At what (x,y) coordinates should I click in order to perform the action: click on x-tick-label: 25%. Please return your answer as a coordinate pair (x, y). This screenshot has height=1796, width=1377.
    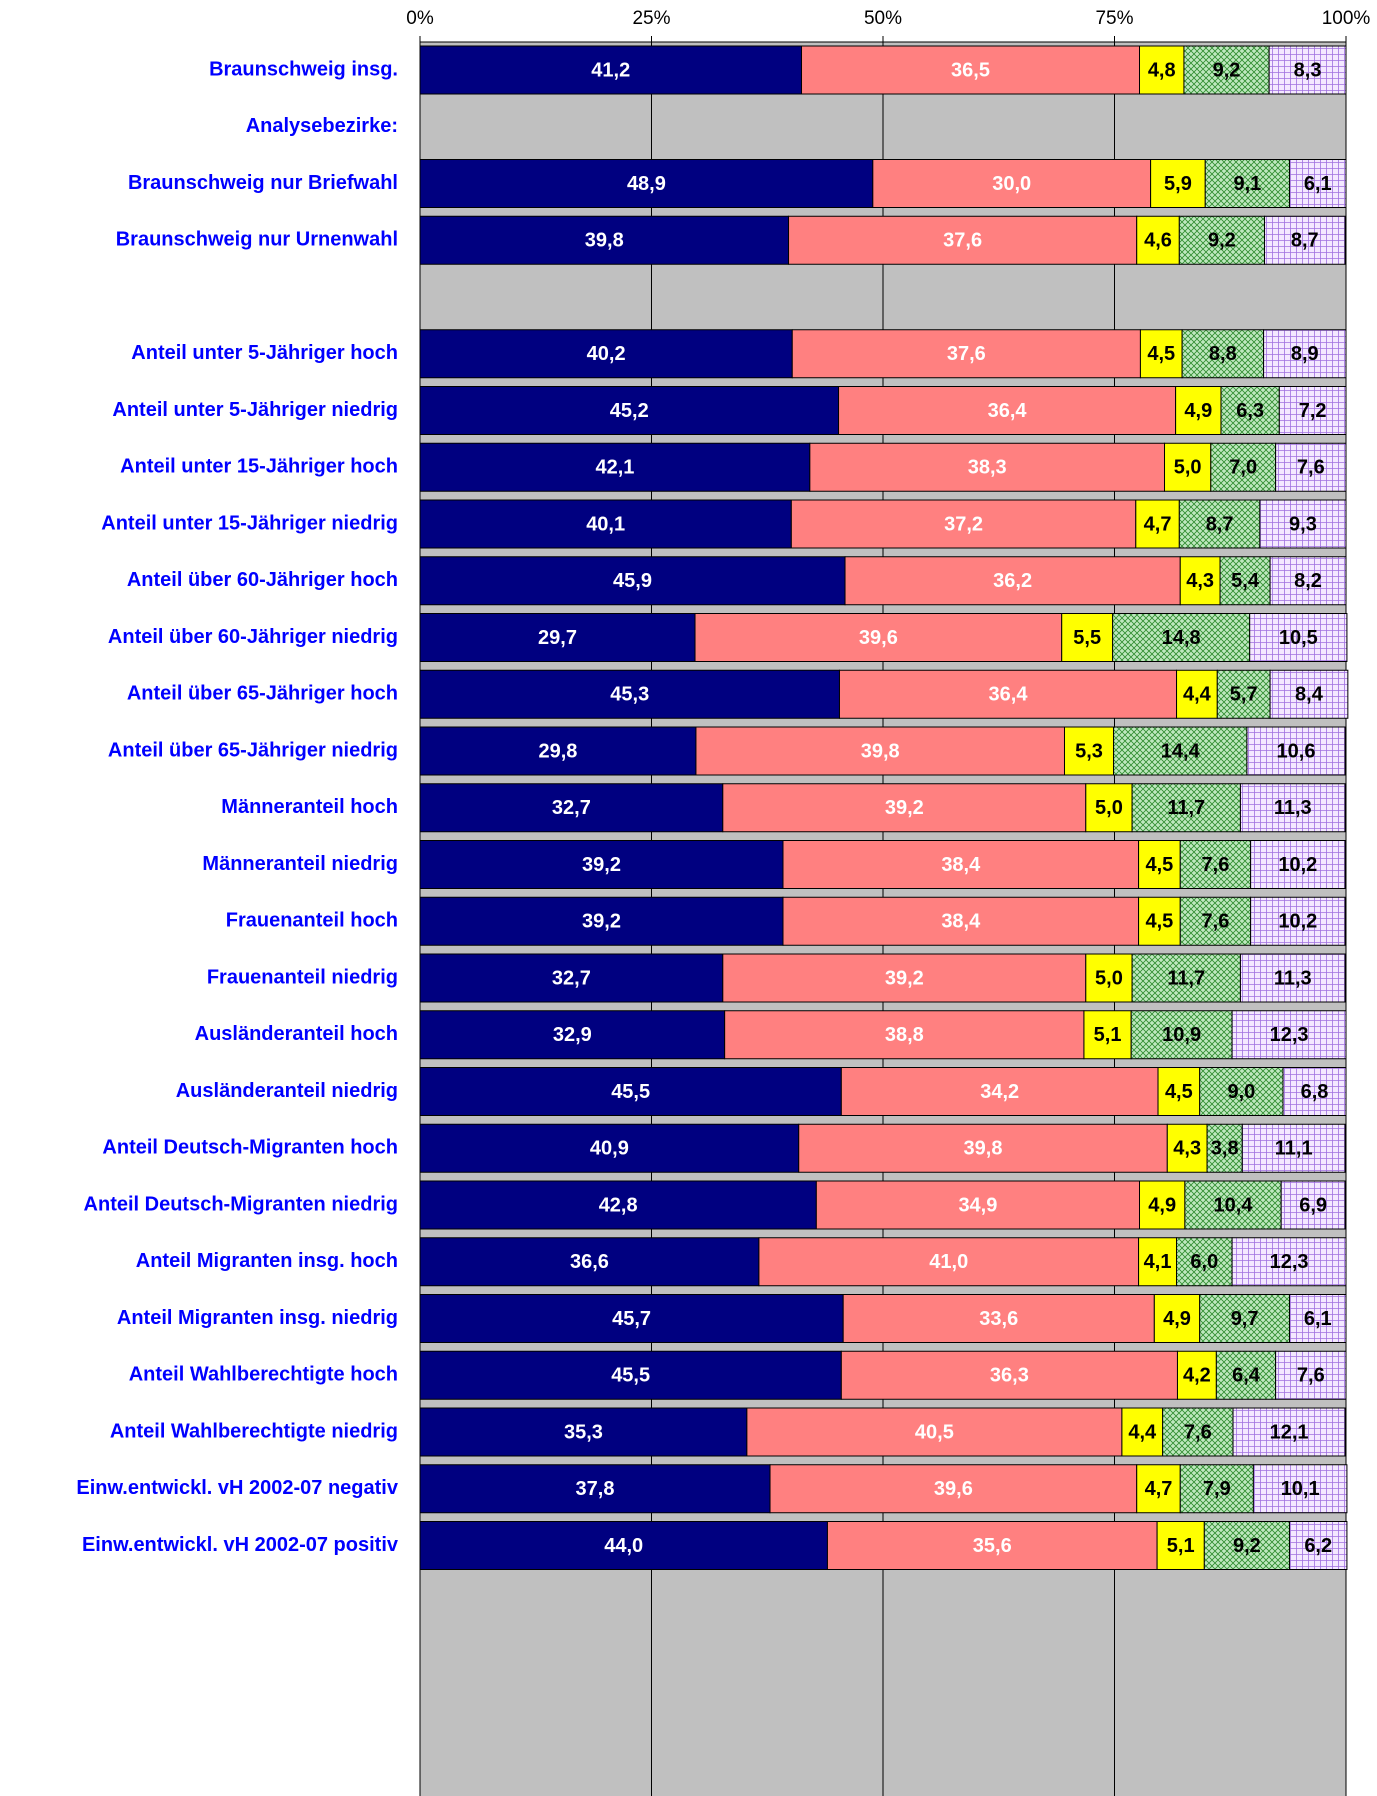
    Looking at the image, I should click on (651, 18).